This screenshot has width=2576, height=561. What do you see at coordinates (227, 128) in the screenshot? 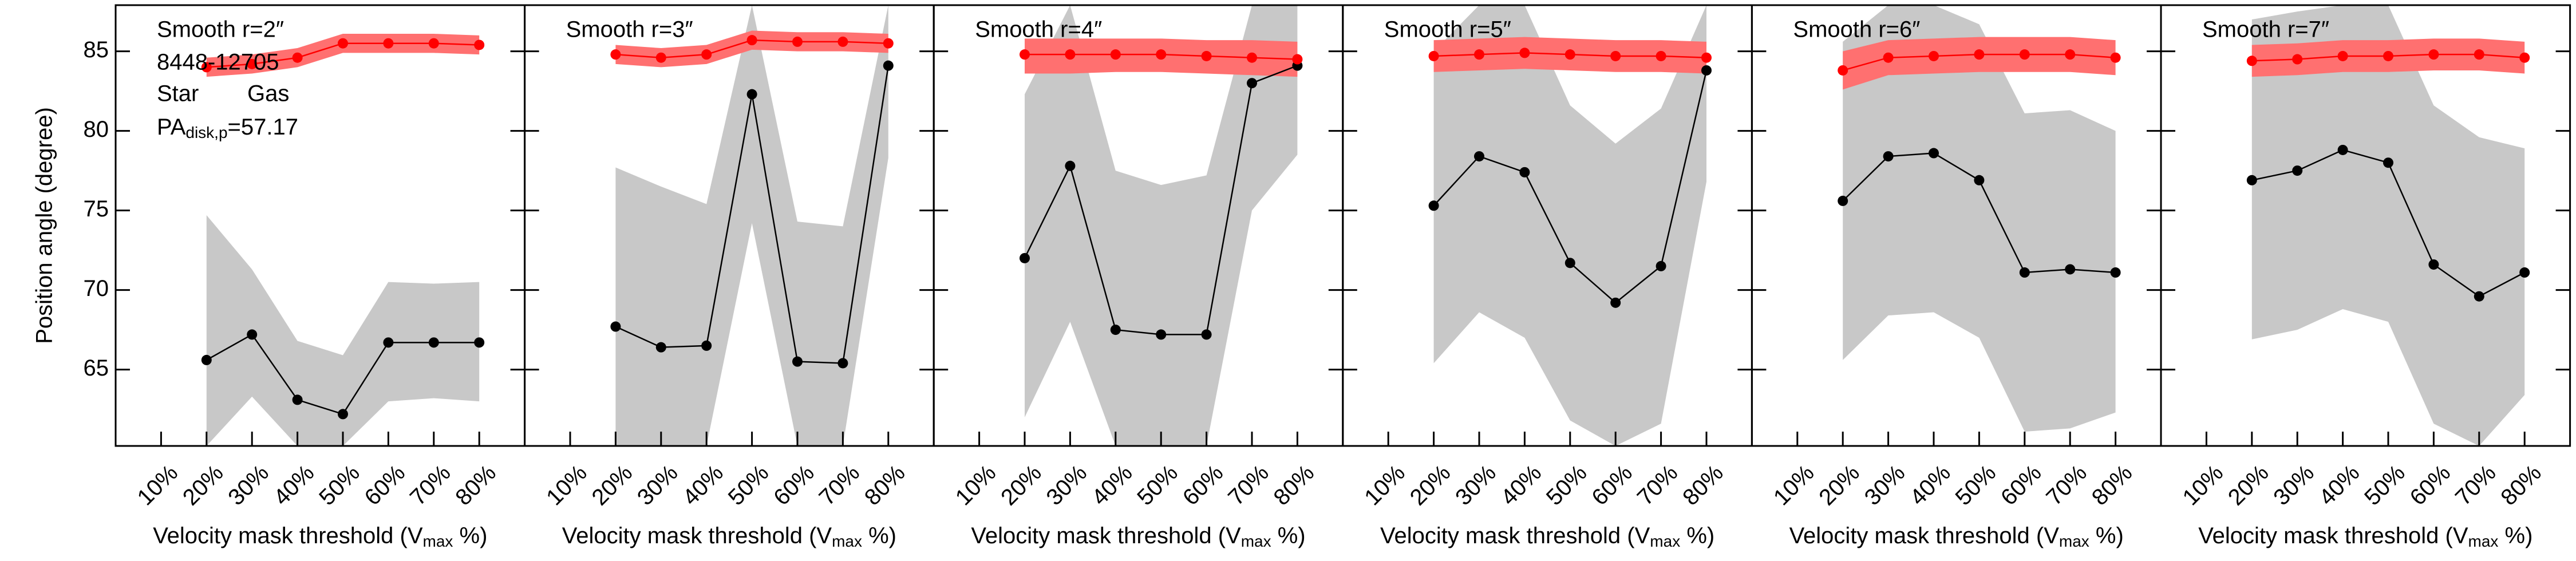
I see `annotation: PAdisk,p=57.17` at bounding box center [227, 128].